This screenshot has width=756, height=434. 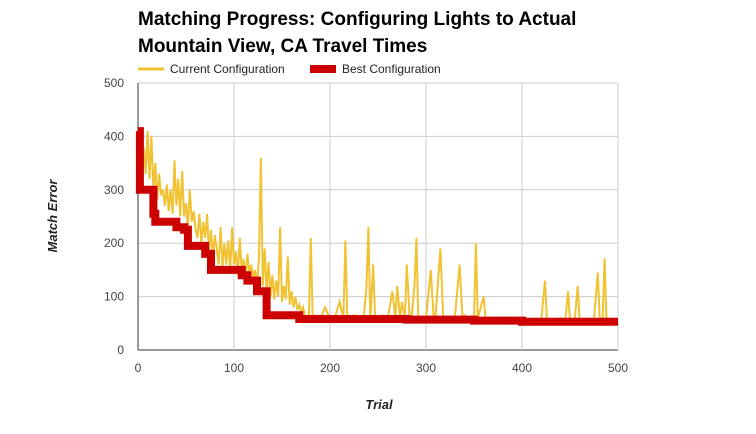 I want to click on y-tick-label: 200, so click(x=114, y=243).